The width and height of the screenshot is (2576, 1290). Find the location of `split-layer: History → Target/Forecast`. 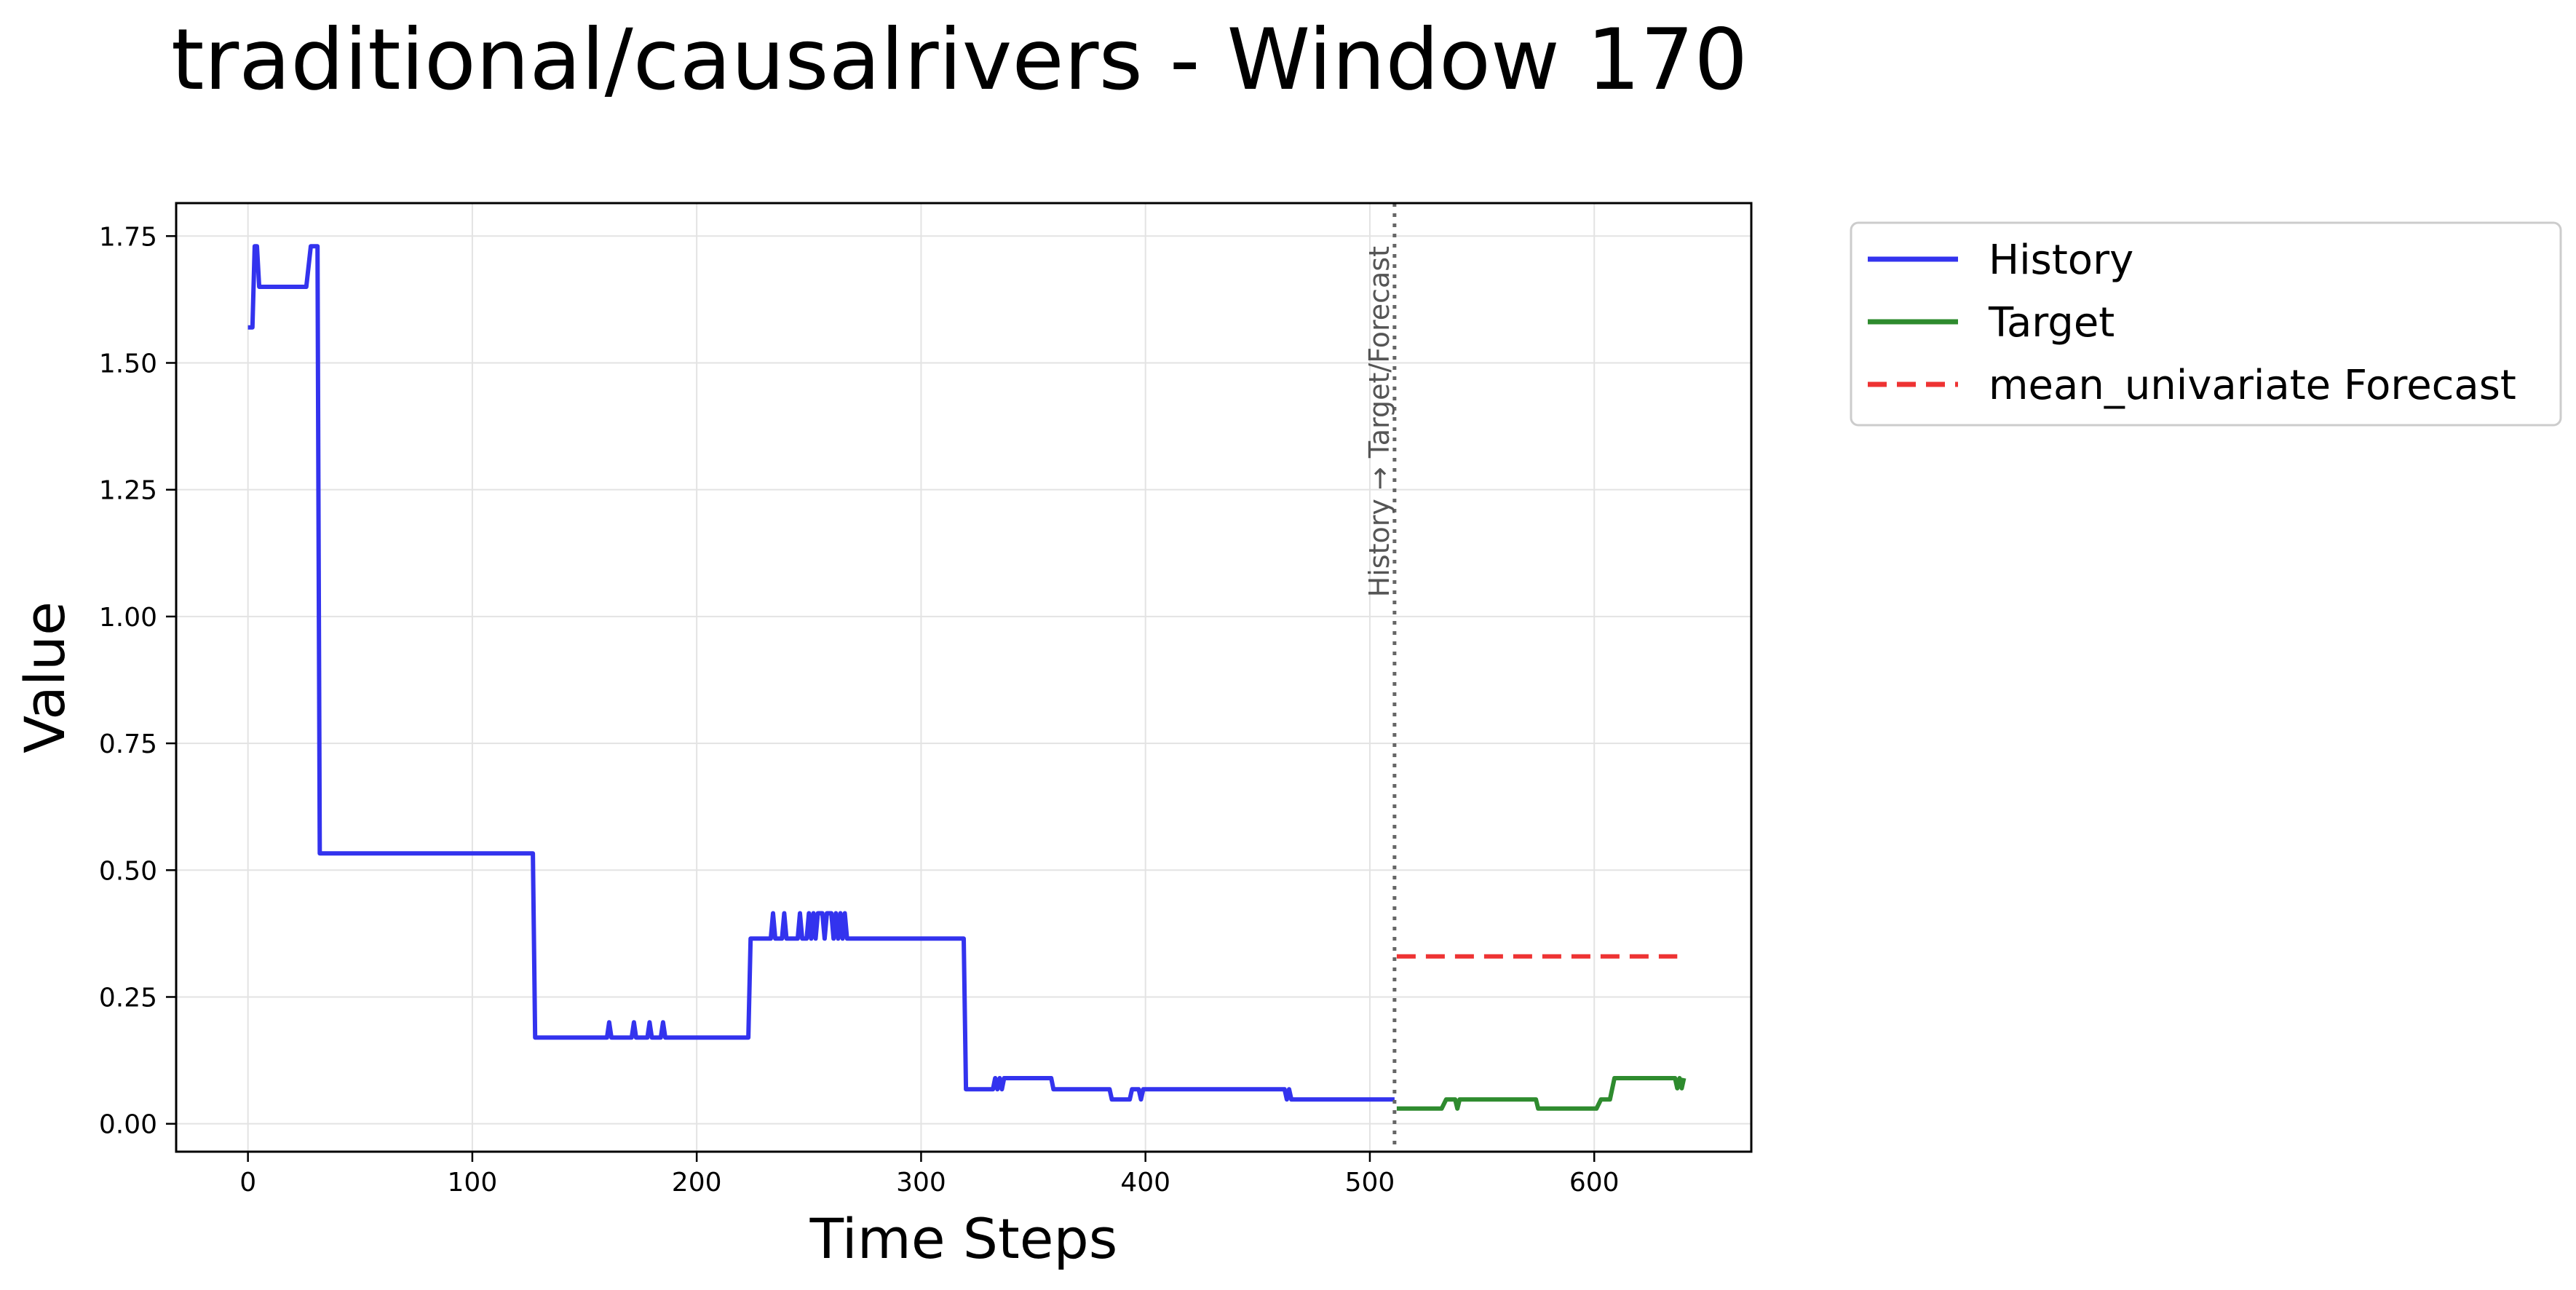

split-layer: History → Target/Forecast is located at coordinates (1380, 677).